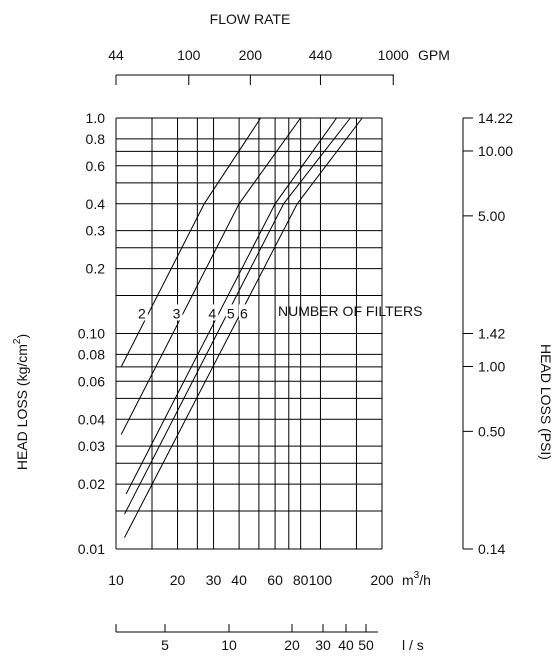 Image resolution: width=557 pixels, height=657 pixels. Describe the element at coordinates (178, 580) in the screenshot. I see `x-tick-label: 20` at that location.